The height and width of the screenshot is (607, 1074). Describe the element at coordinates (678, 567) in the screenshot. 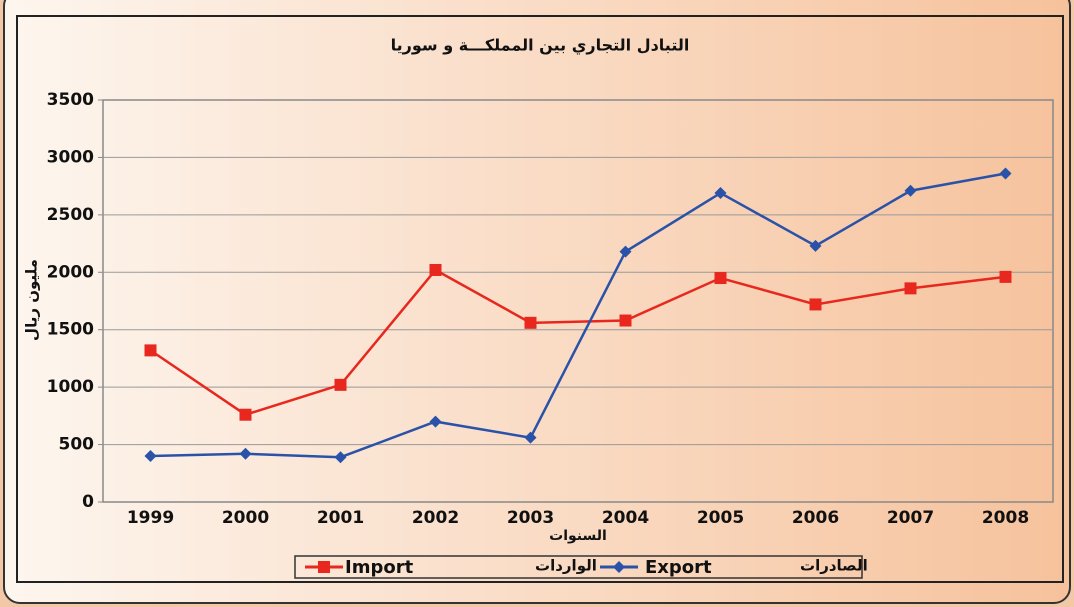

I see `legend-label: Export` at that location.